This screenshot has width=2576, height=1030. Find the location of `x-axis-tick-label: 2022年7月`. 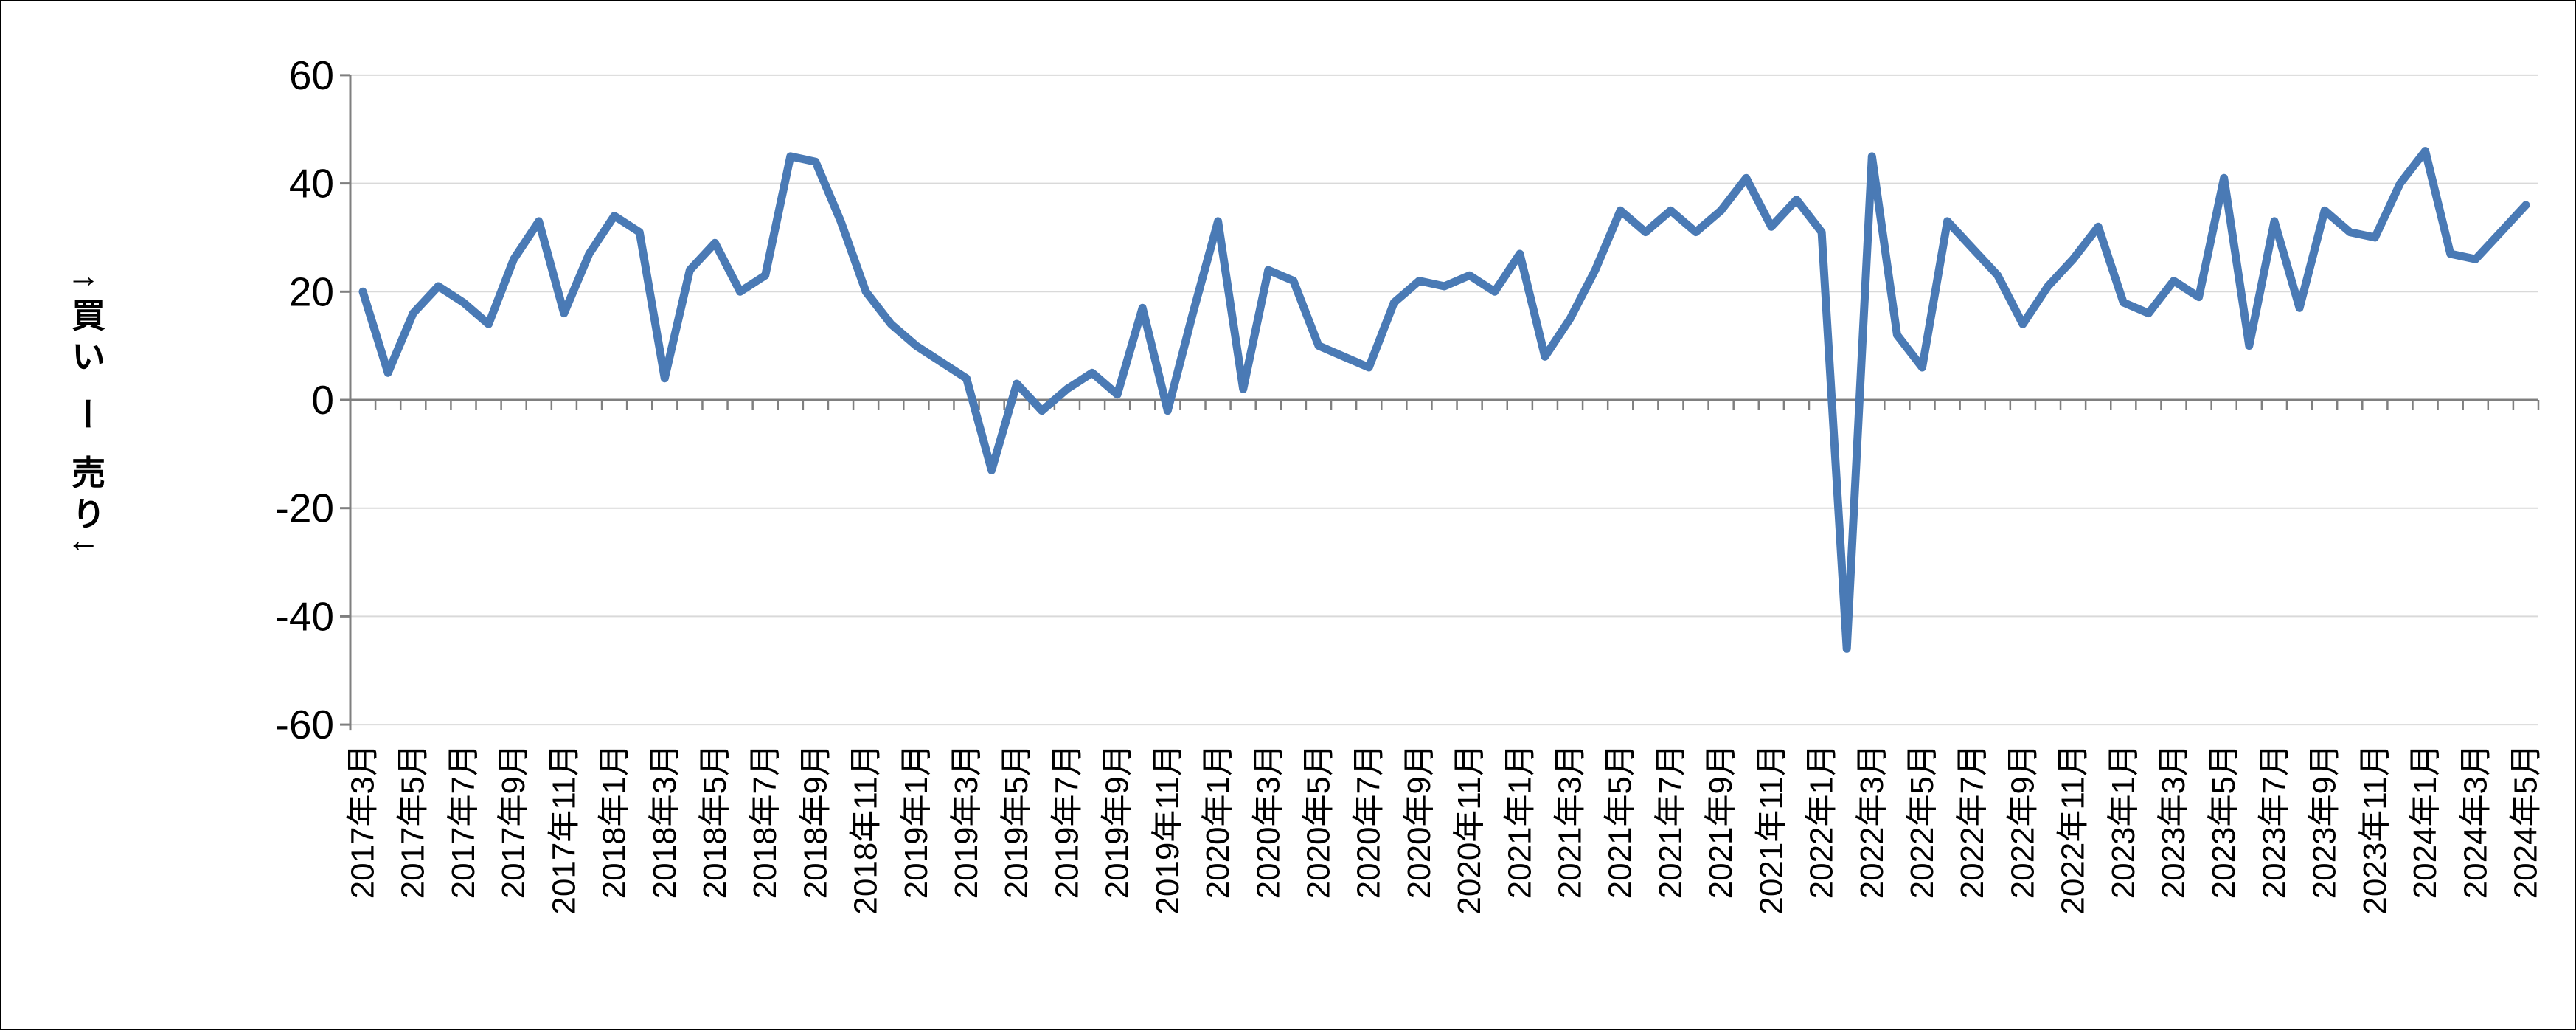

x-axis-tick-label: 2022年7月 is located at coordinates (1972, 821).